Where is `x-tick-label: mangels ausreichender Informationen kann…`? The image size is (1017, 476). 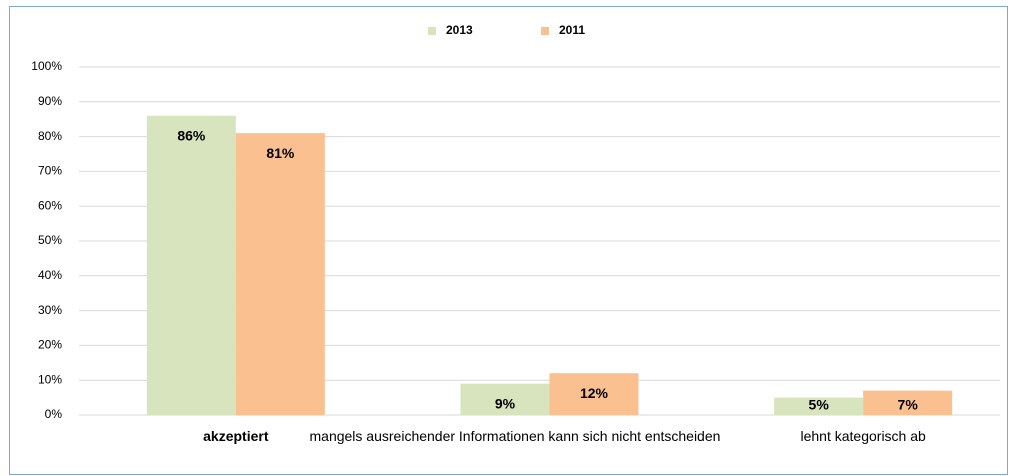
x-tick-label: mangels ausreichender Informationen kann… is located at coordinates (515, 436).